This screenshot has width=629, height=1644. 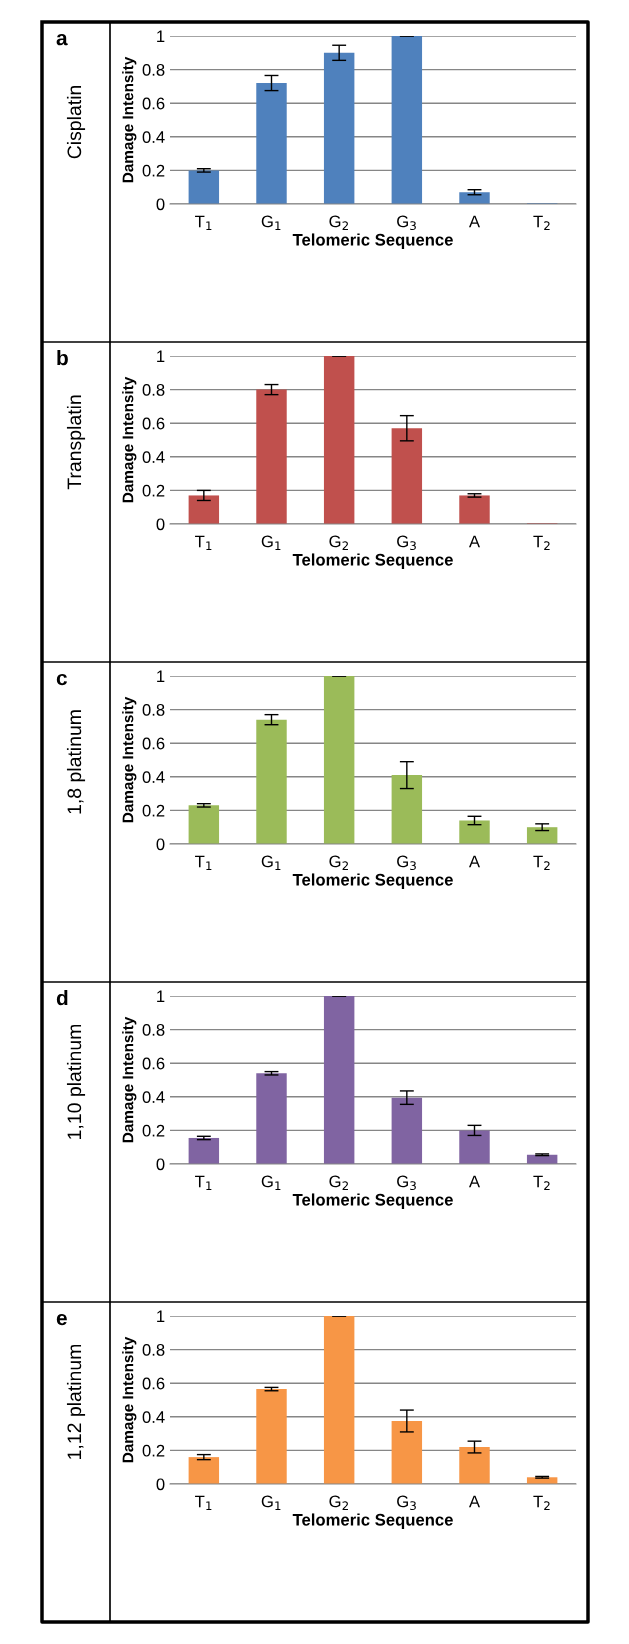 I want to click on text: Transplatin, so click(x=76, y=442).